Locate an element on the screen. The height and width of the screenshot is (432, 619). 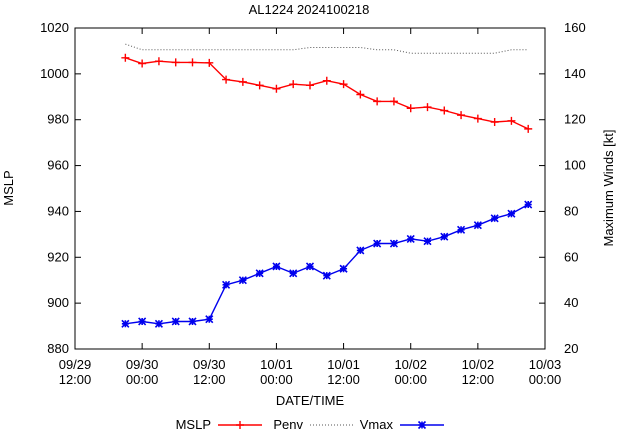
left-y-axis-label: MSLP is located at coordinates (8, 187).